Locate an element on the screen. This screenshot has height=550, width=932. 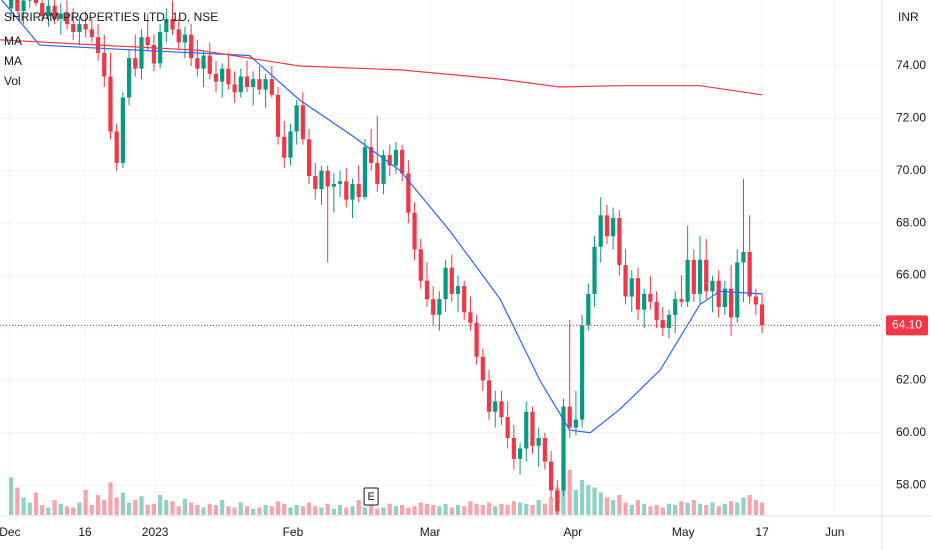
x-tick-label: Mar is located at coordinates (430, 532).